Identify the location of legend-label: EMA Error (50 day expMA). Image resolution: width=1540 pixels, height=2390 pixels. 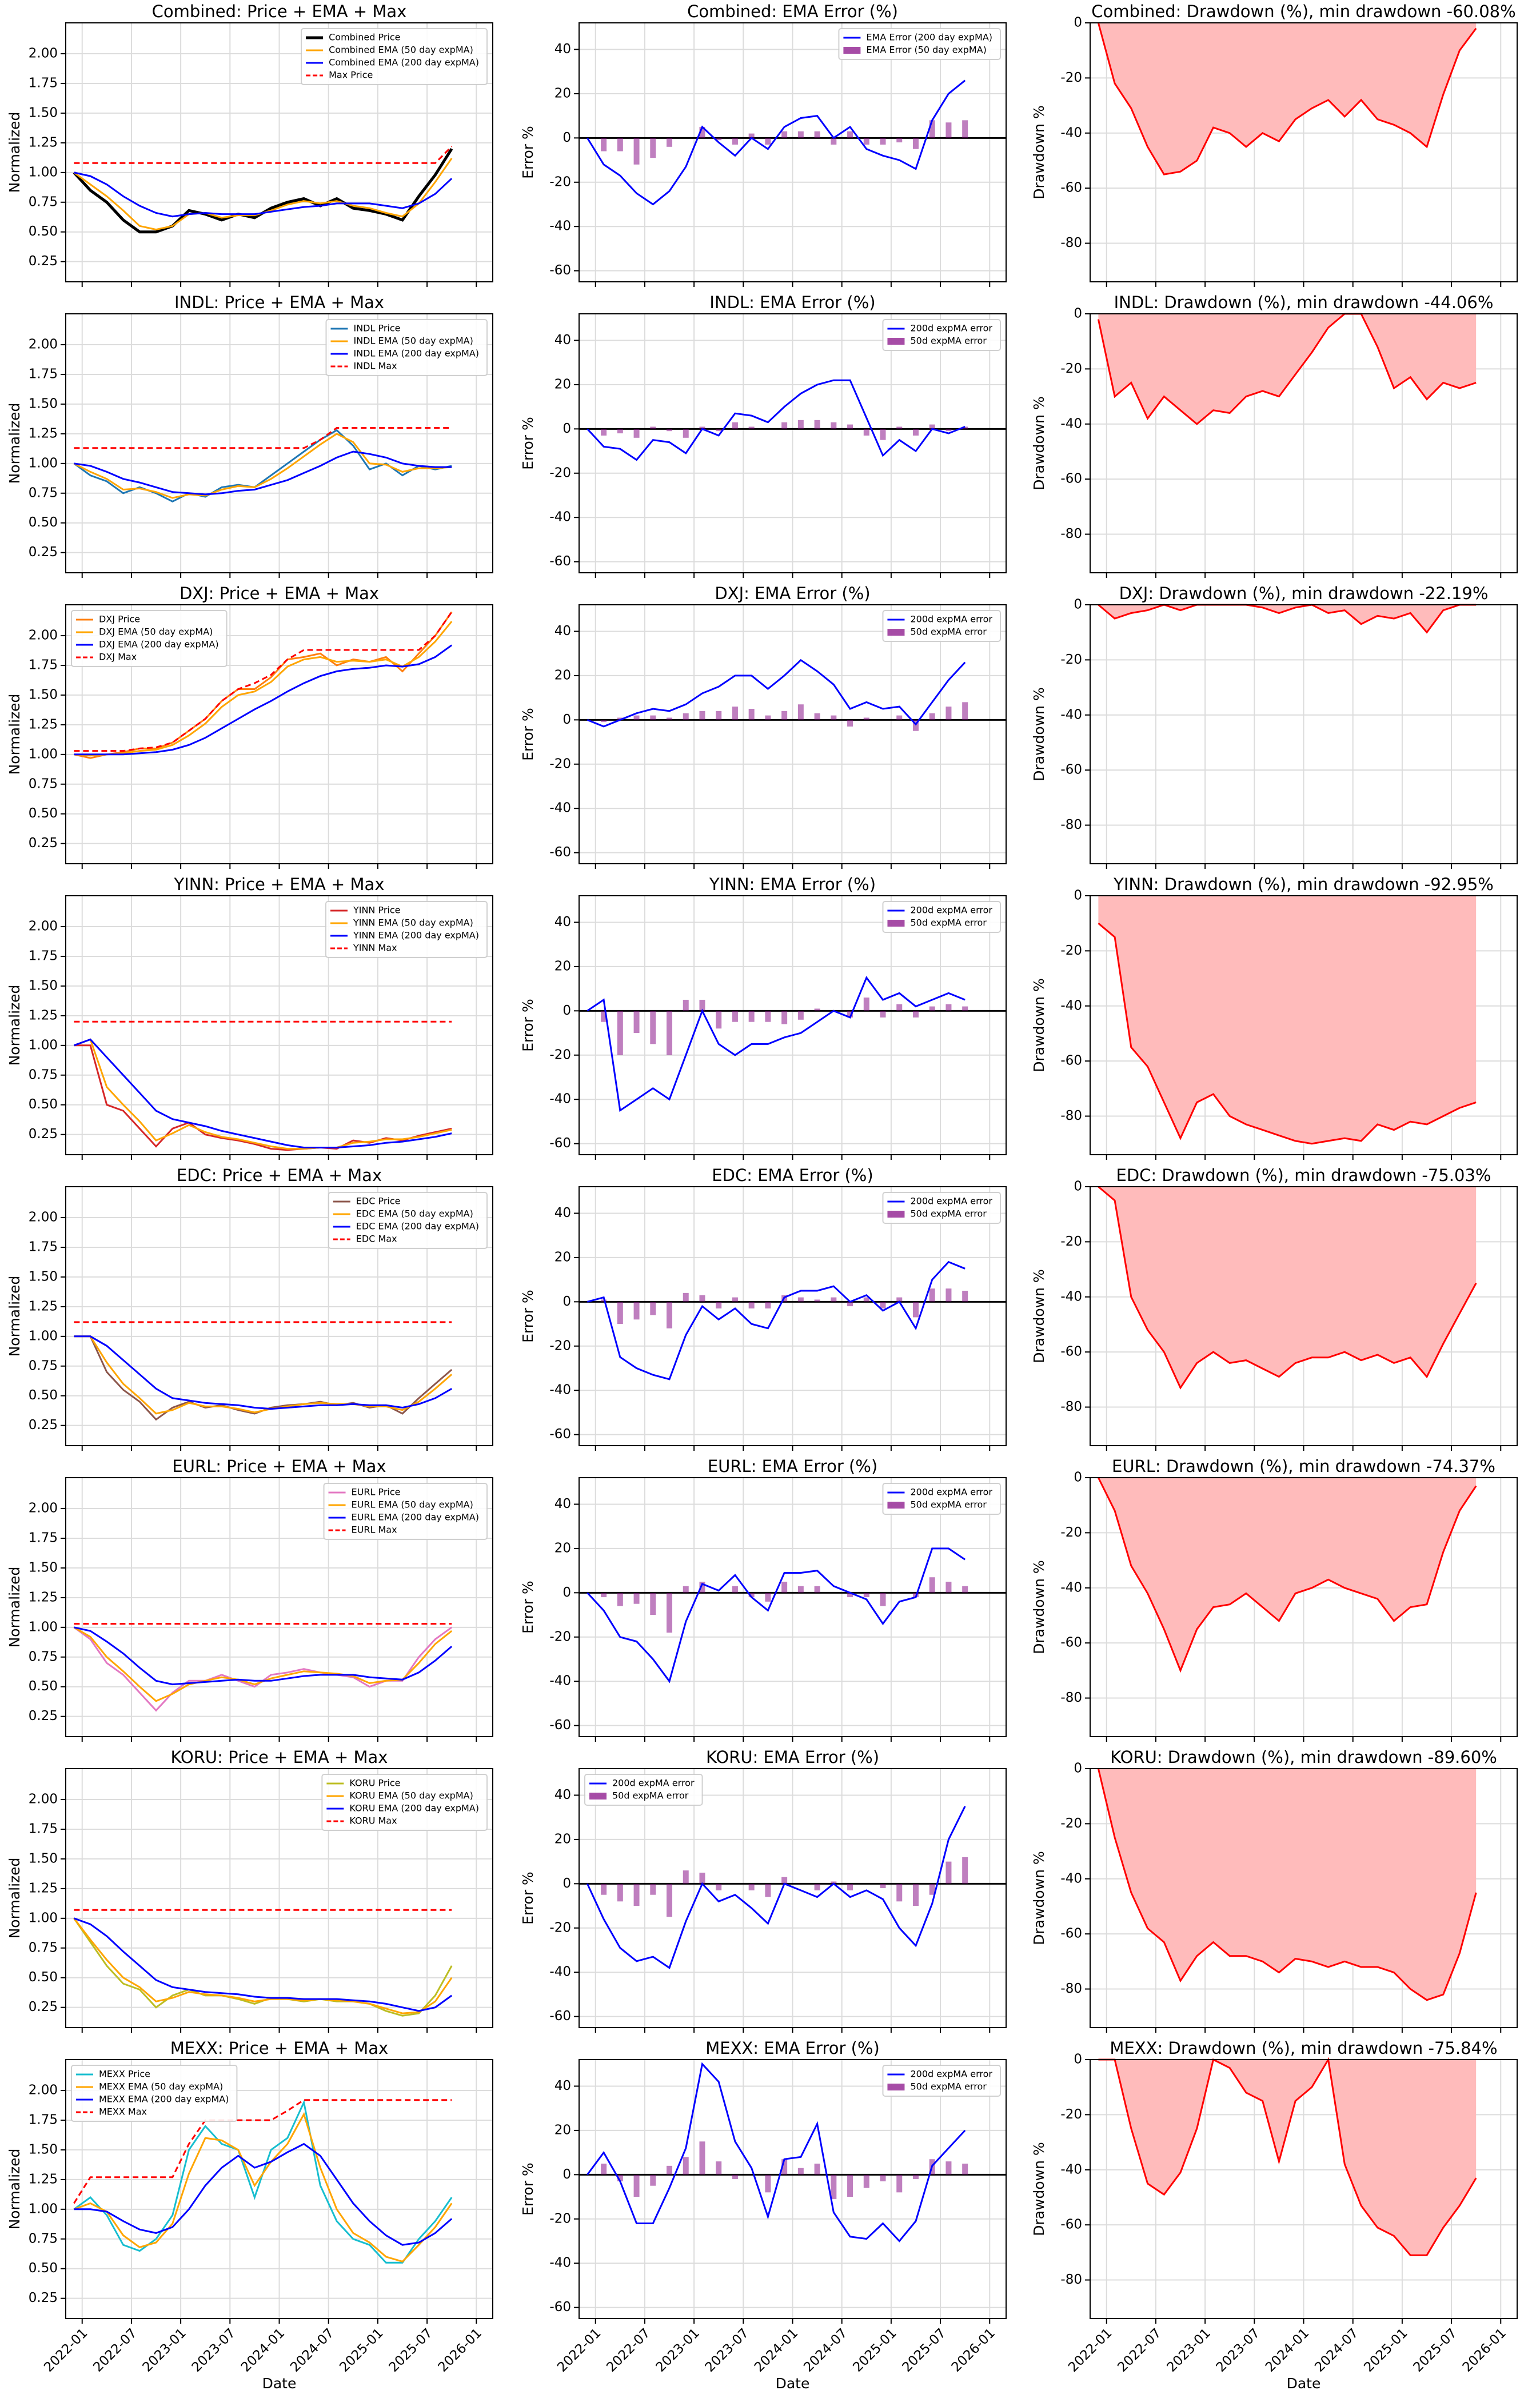
(926, 50).